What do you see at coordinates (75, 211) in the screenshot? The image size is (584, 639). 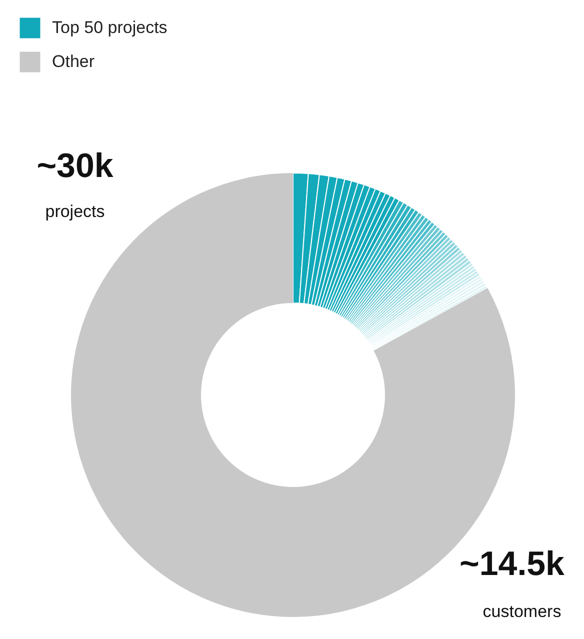 I see `text: projects` at bounding box center [75, 211].